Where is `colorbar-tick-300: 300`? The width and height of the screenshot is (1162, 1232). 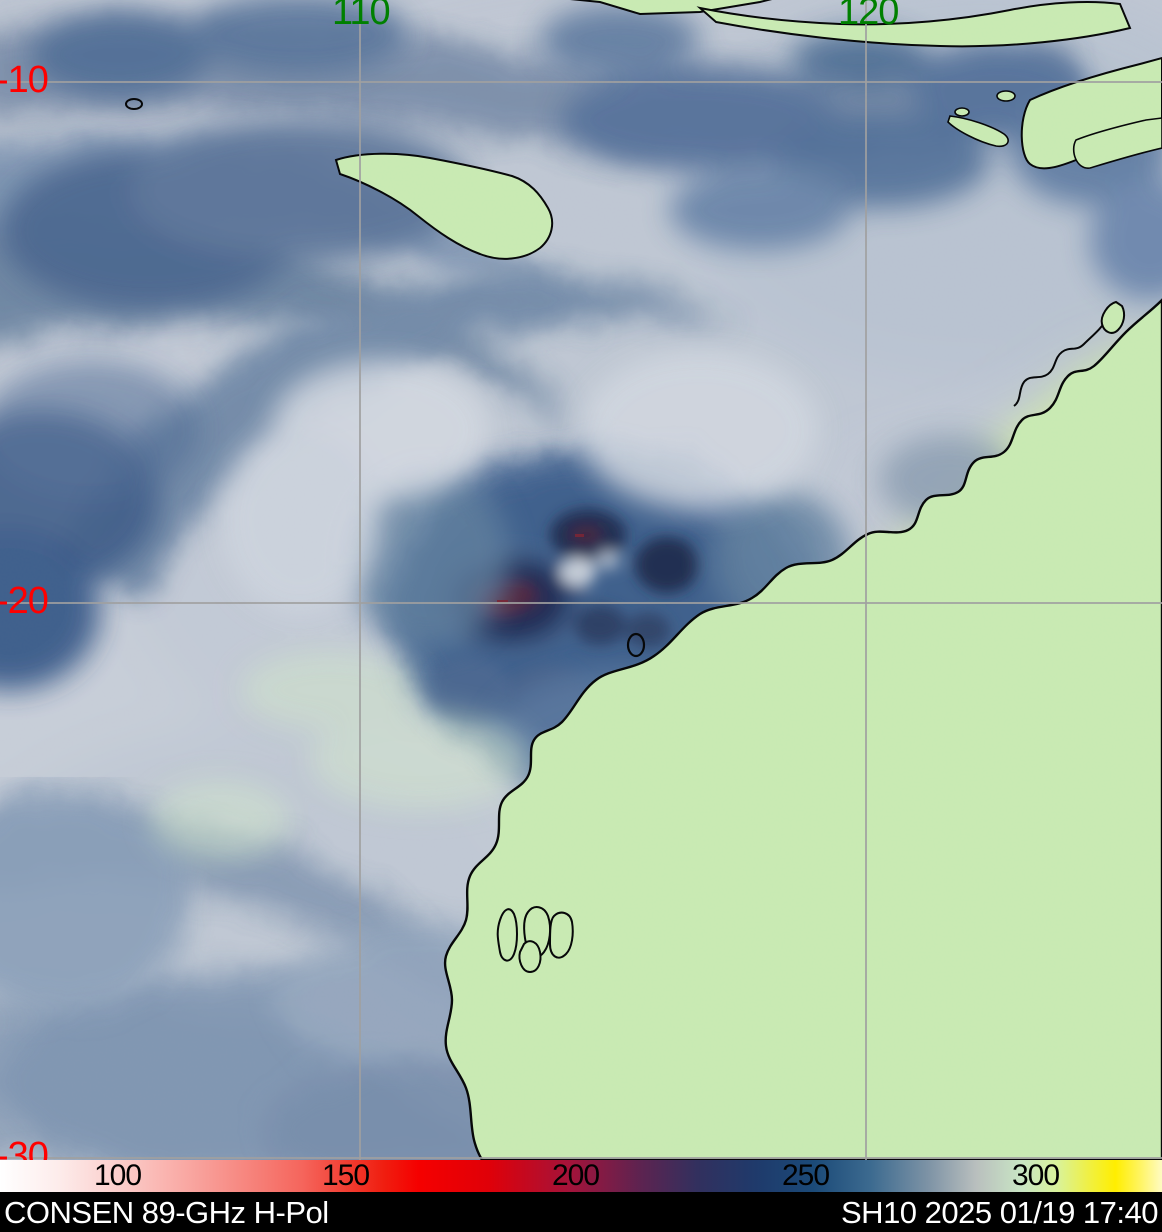 colorbar-tick-300: 300 is located at coordinates (1036, 1175).